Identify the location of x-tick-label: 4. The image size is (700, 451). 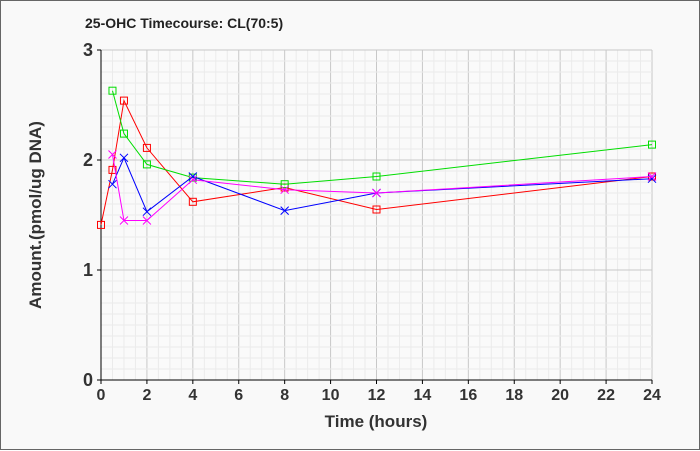
(192, 395).